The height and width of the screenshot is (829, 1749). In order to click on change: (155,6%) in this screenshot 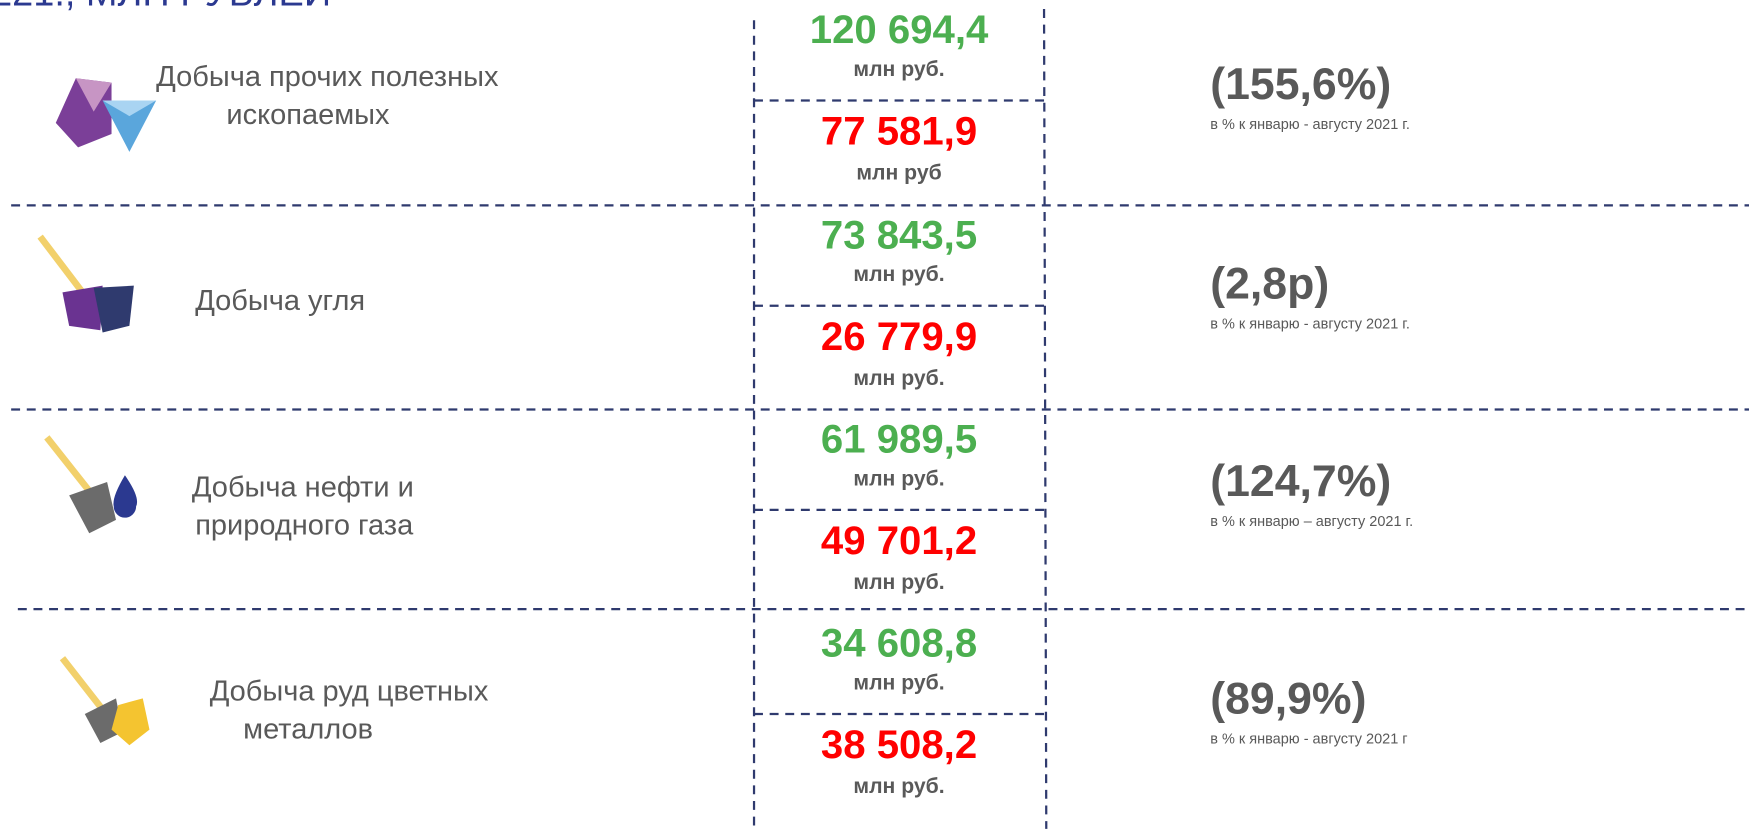, I will do `click(1300, 84)`.